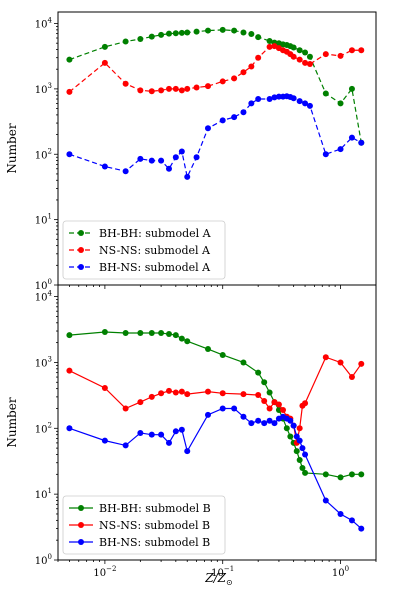  Describe the element at coordinates (43, 494) in the screenshot. I see `y-tick-label: 10¹` at that location.